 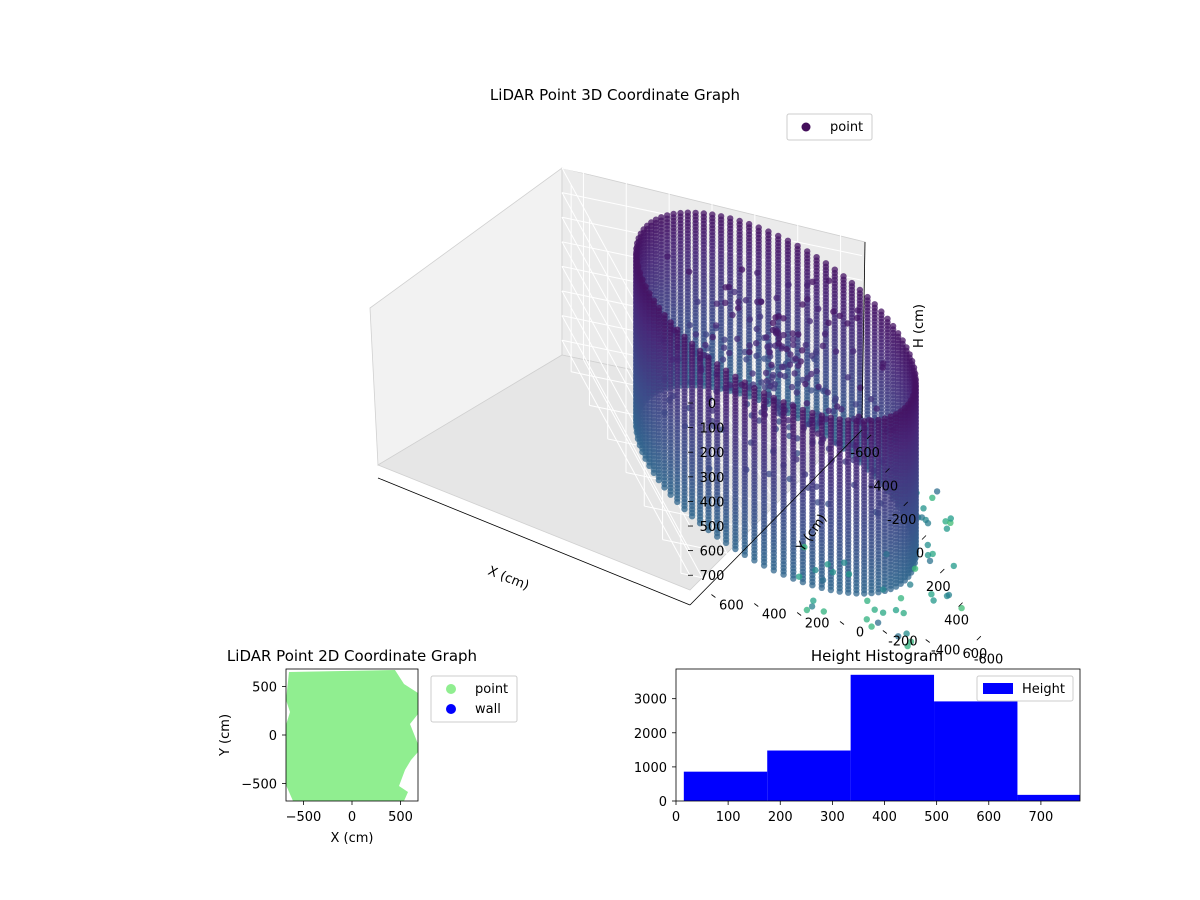 I want to click on x-tick-label-3d: -400, so click(x=884, y=486).